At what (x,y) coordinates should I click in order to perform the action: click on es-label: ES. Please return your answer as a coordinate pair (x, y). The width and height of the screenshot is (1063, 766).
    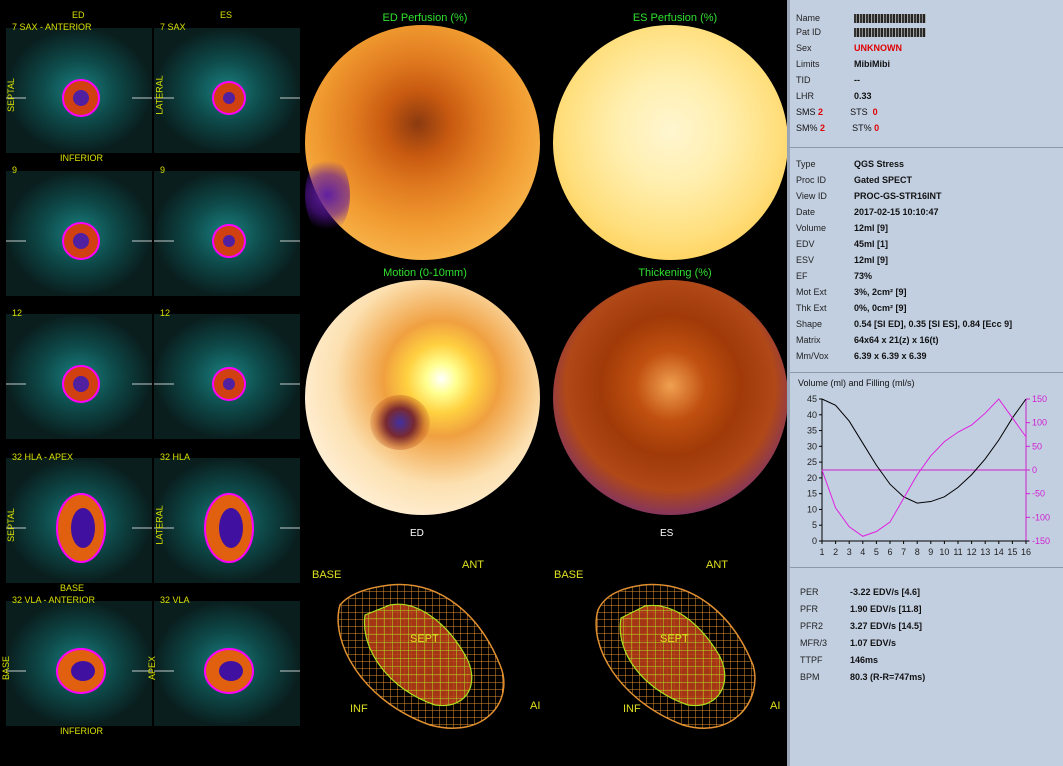
    Looking at the image, I should click on (667, 533).